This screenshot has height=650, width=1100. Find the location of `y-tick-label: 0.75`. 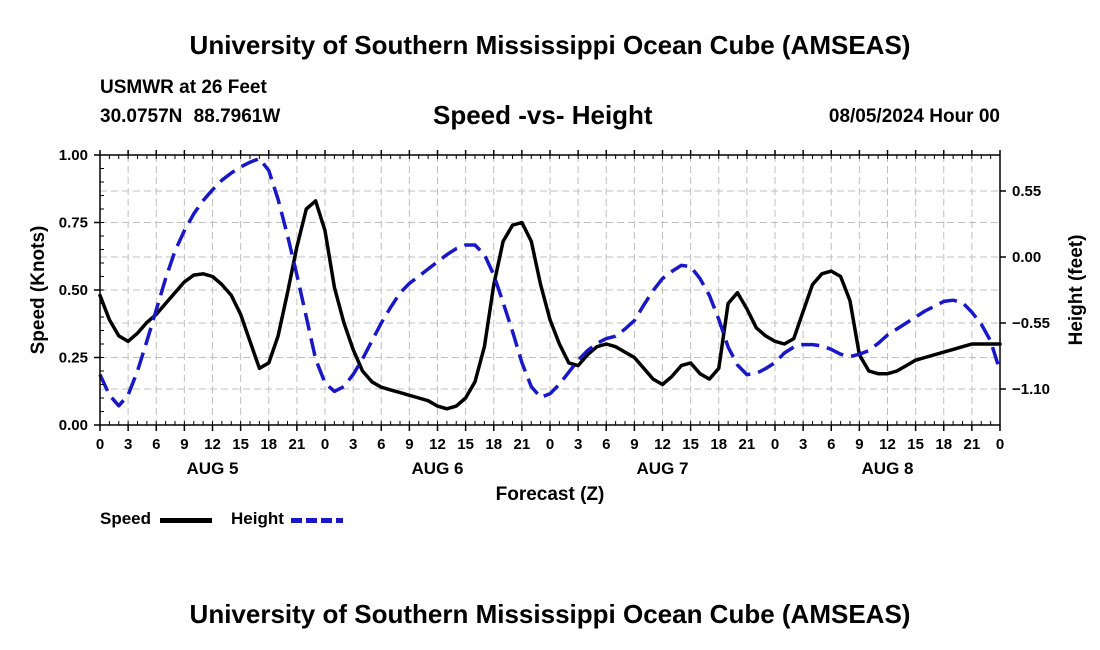

y-tick-label: 0.75 is located at coordinates (73, 223).